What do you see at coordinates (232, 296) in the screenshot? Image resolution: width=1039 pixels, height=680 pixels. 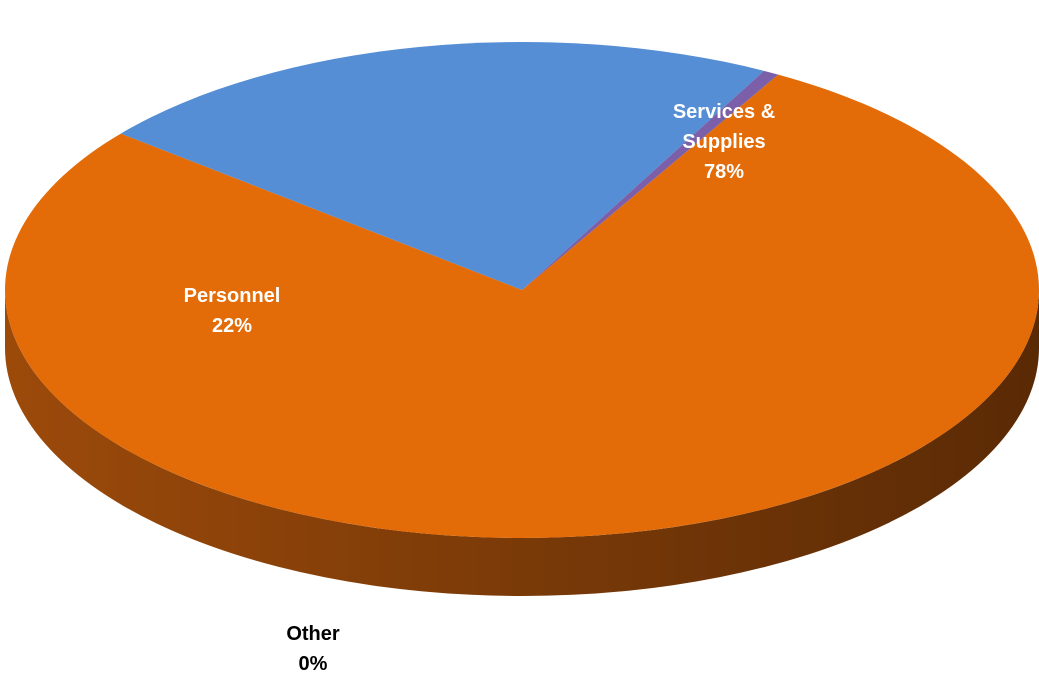 I see `pie-category-label: Personnel` at bounding box center [232, 296].